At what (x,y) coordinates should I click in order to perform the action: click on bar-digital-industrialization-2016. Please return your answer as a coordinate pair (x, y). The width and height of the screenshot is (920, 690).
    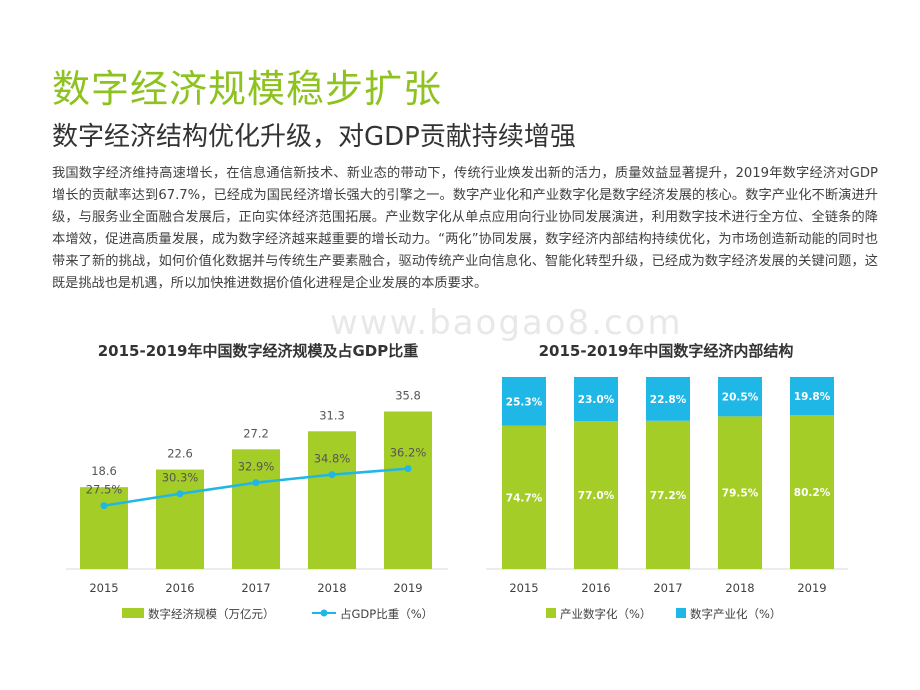
    Looking at the image, I should click on (596, 399).